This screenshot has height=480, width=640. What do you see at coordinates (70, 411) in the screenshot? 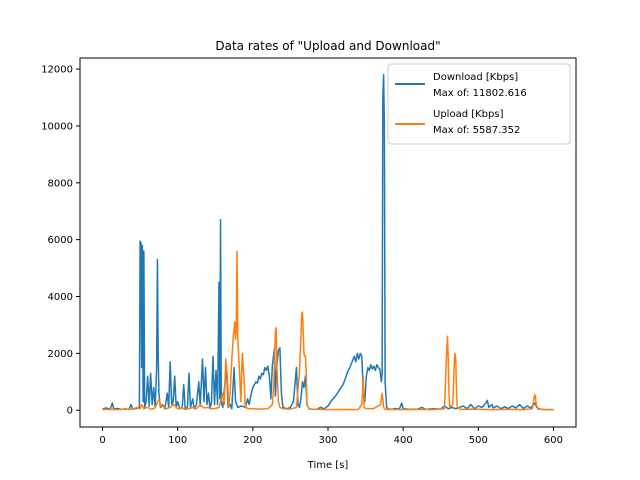
I see `y-tick-label: 0` at bounding box center [70, 411].